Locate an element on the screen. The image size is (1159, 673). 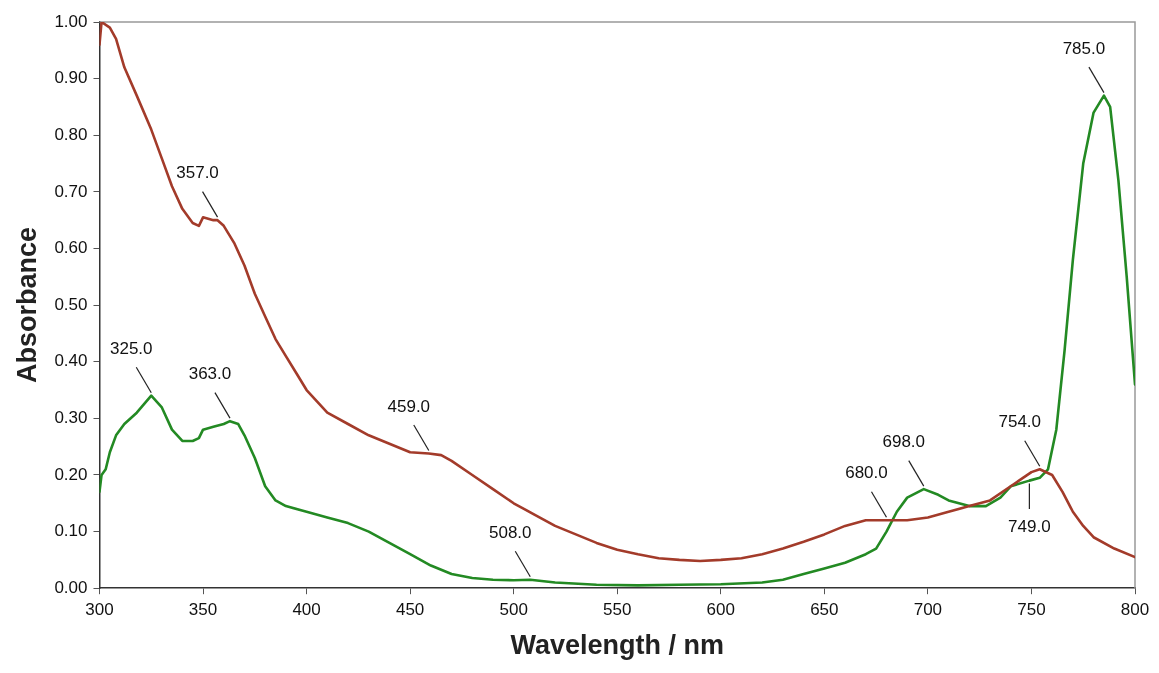
y-tick-label: 0.80 is located at coordinates (71, 134).